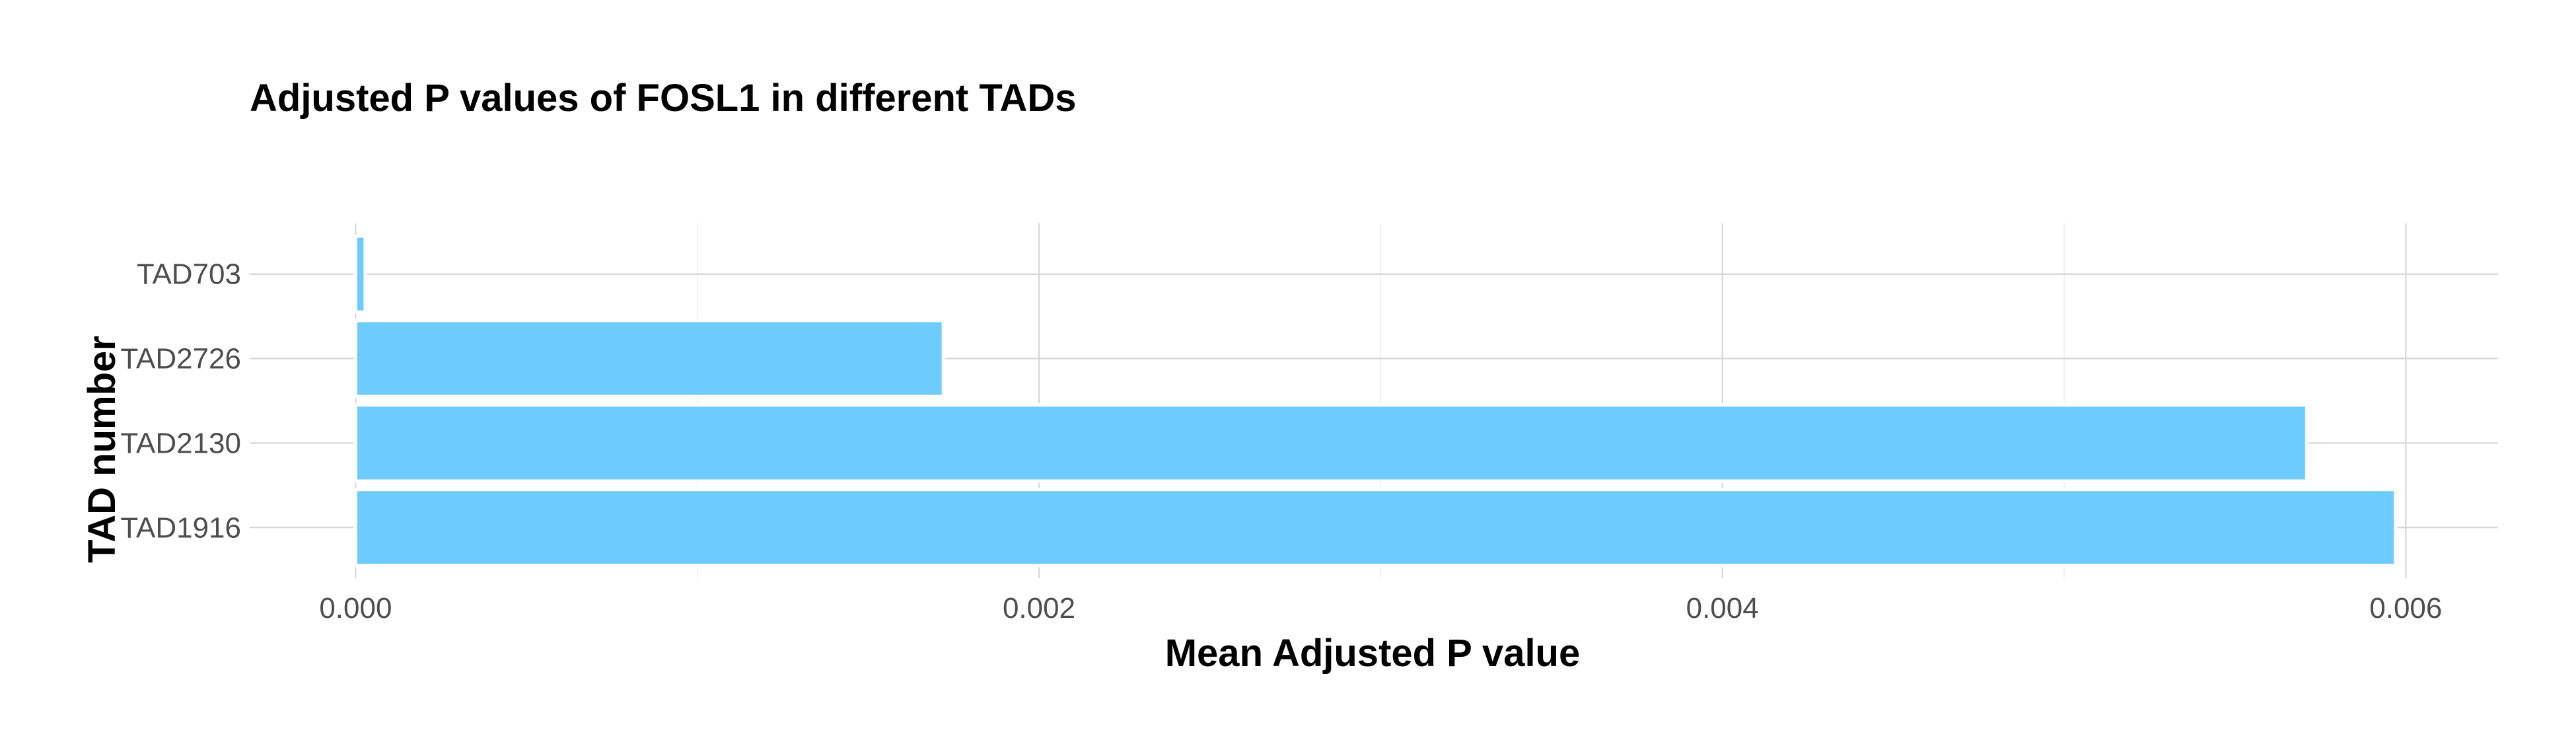 The height and width of the screenshot is (752, 2576). What do you see at coordinates (102, 450) in the screenshot?
I see `y-axis-title: TAD number` at bounding box center [102, 450].